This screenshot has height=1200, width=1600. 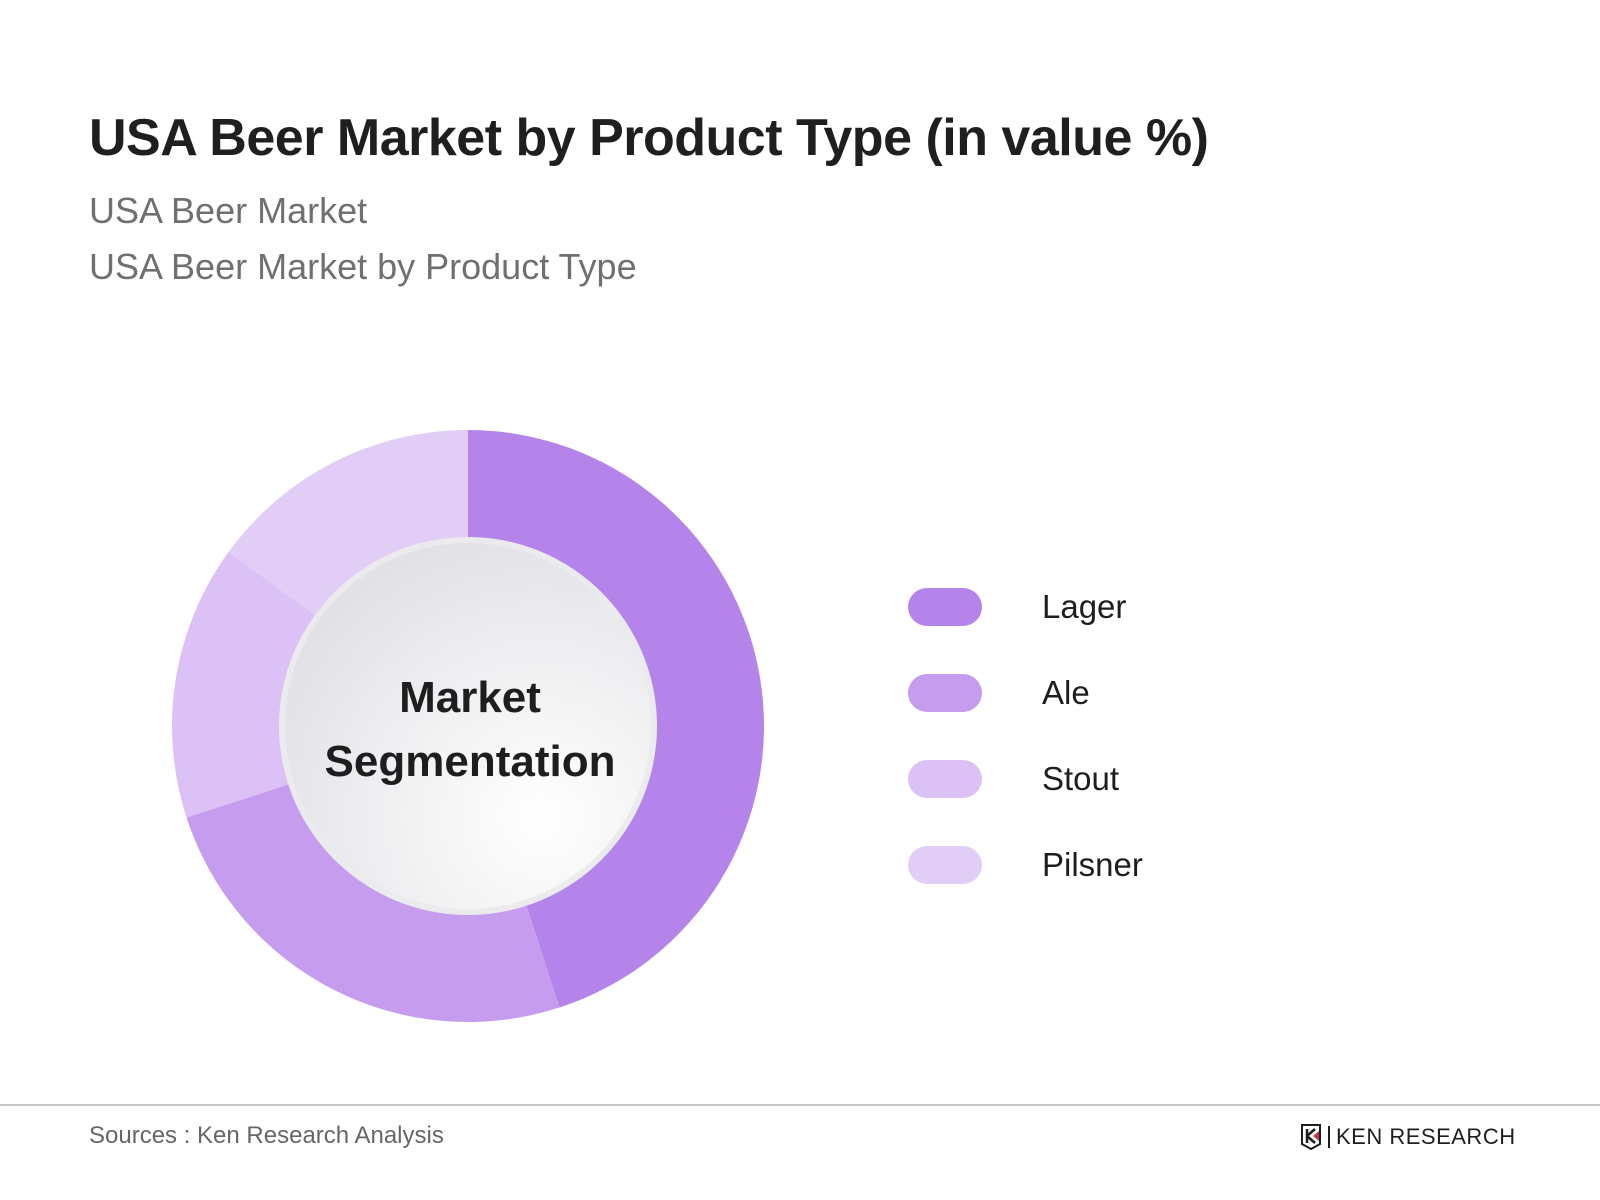 I want to click on chart-subtitle-segment: USA Beer Market by Product Type, so click(x=363, y=266).